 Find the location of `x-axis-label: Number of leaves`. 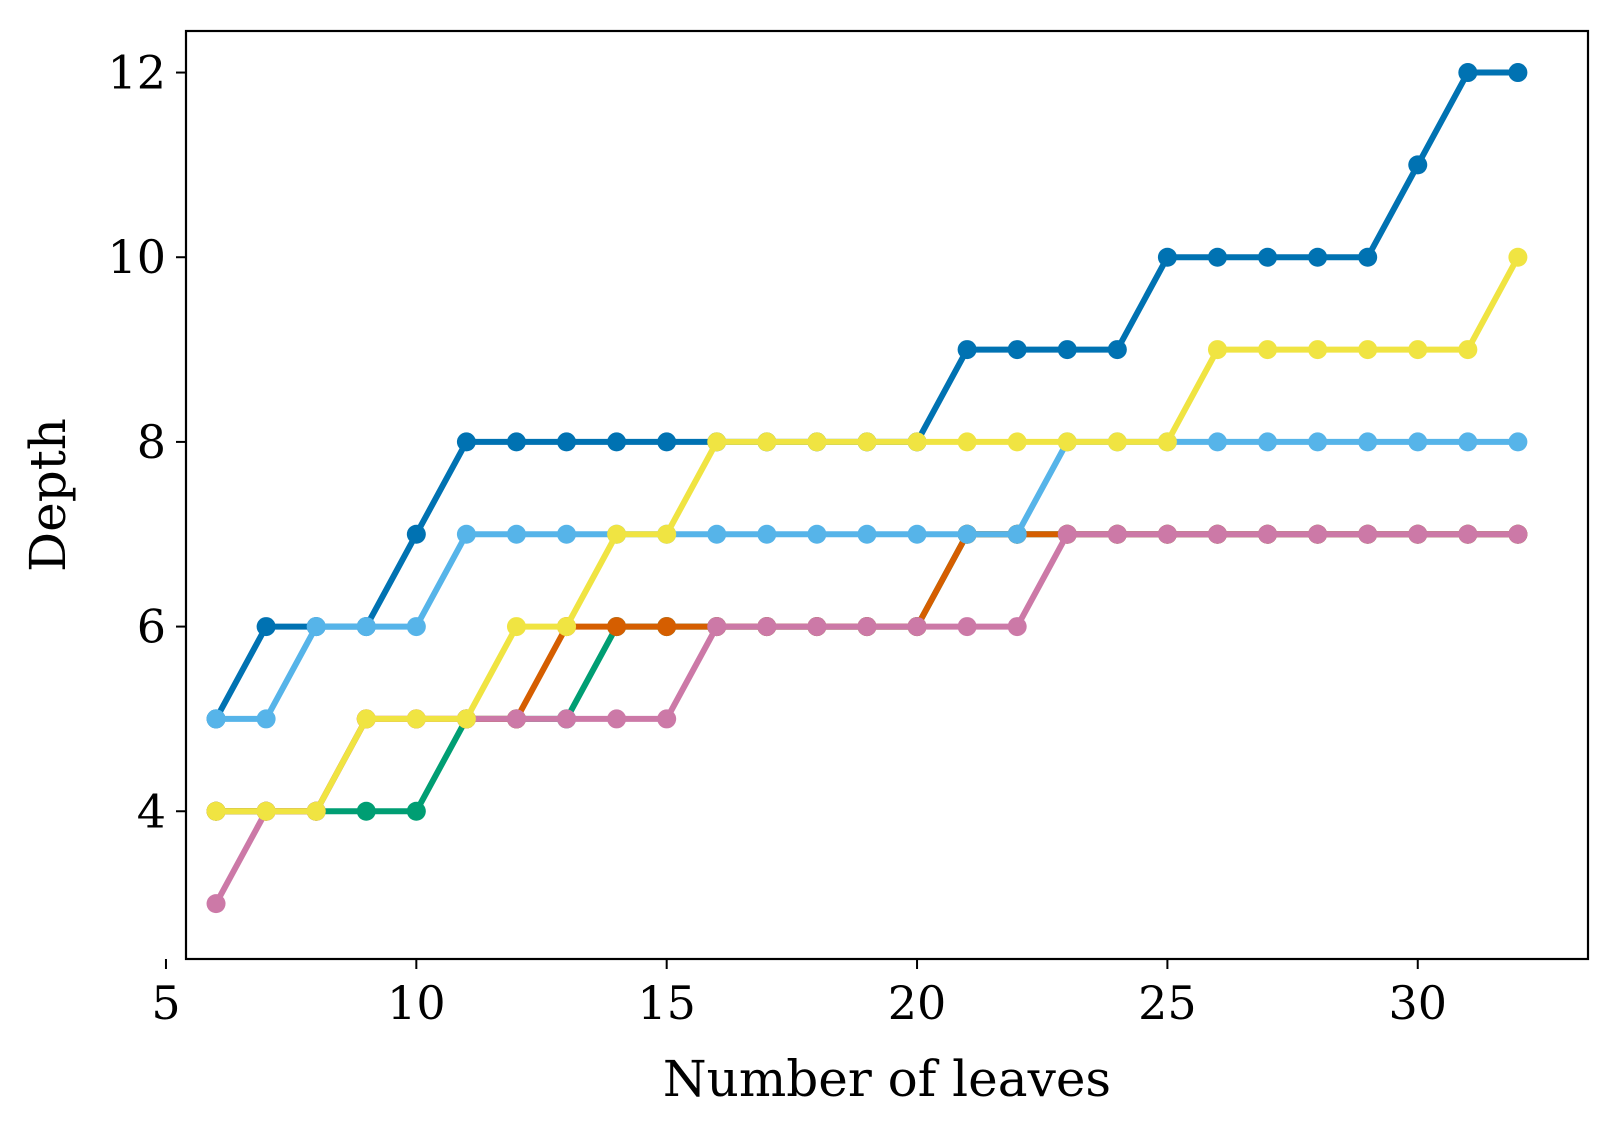

x-axis-label: Number of leaves is located at coordinates (887, 1079).